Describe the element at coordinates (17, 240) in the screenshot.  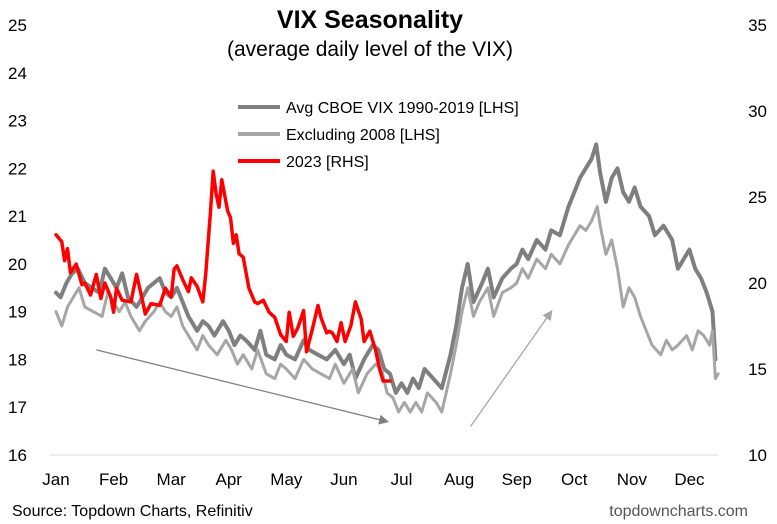
I see `left-y-axis: 16 17 18 19 20 21 22 23 24 25` at that location.